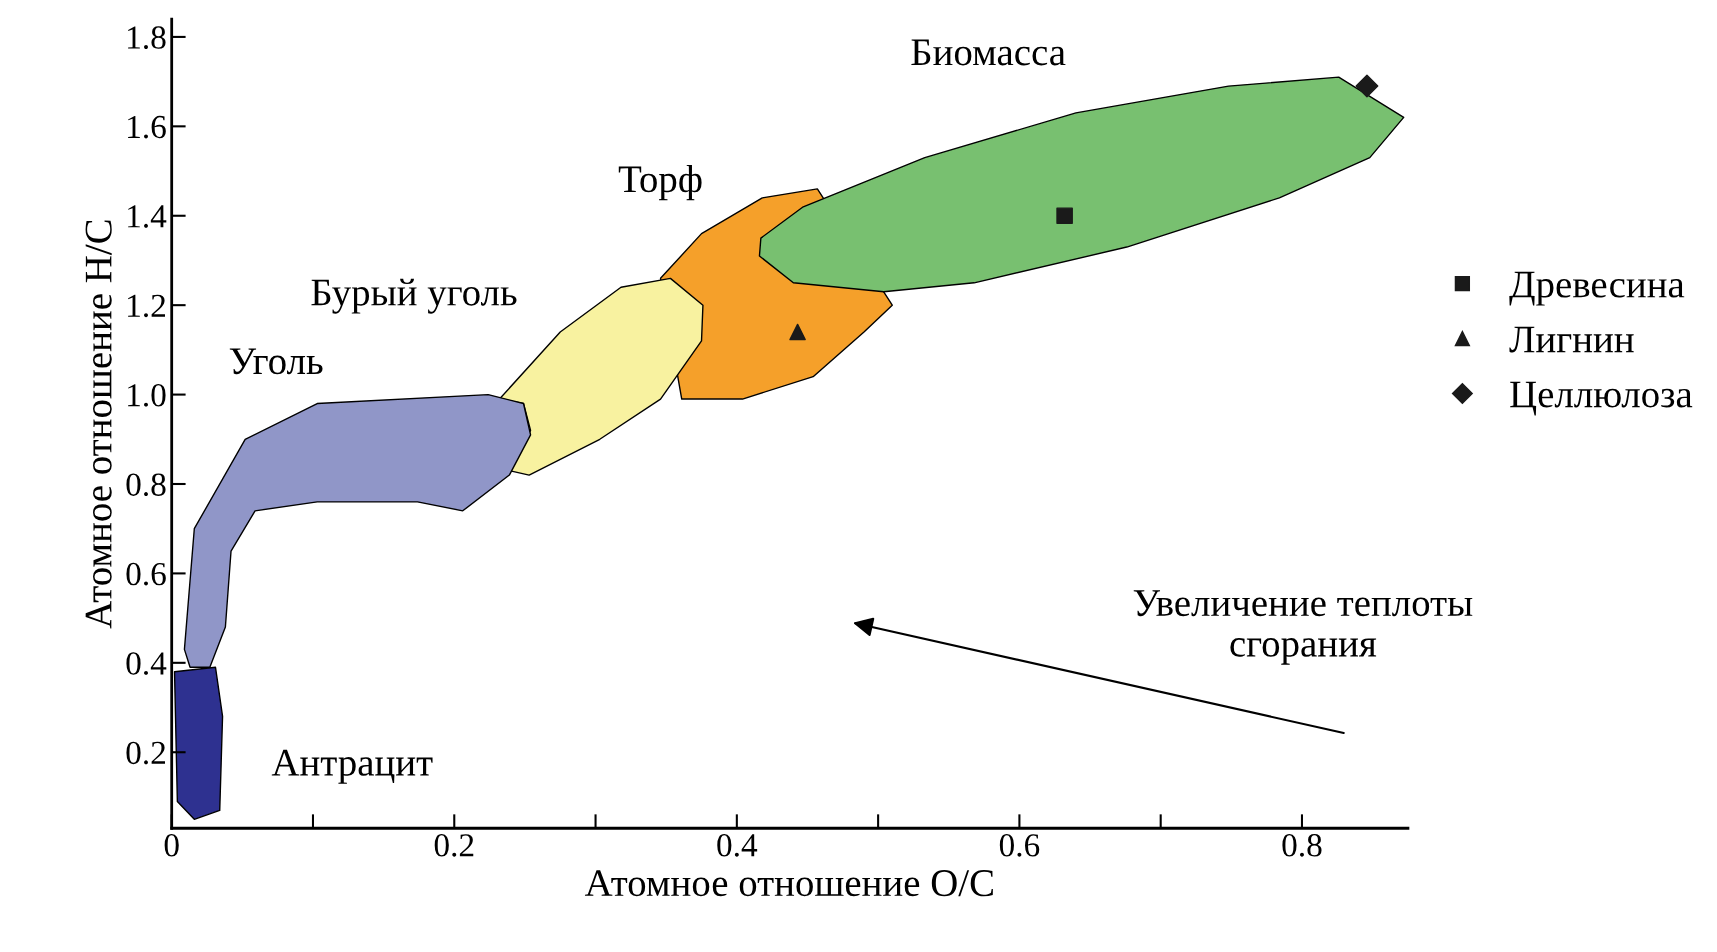 The image size is (1717, 952). What do you see at coordinates (1571, 339) in the screenshot?
I see `legend-label: Лигнин` at bounding box center [1571, 339].